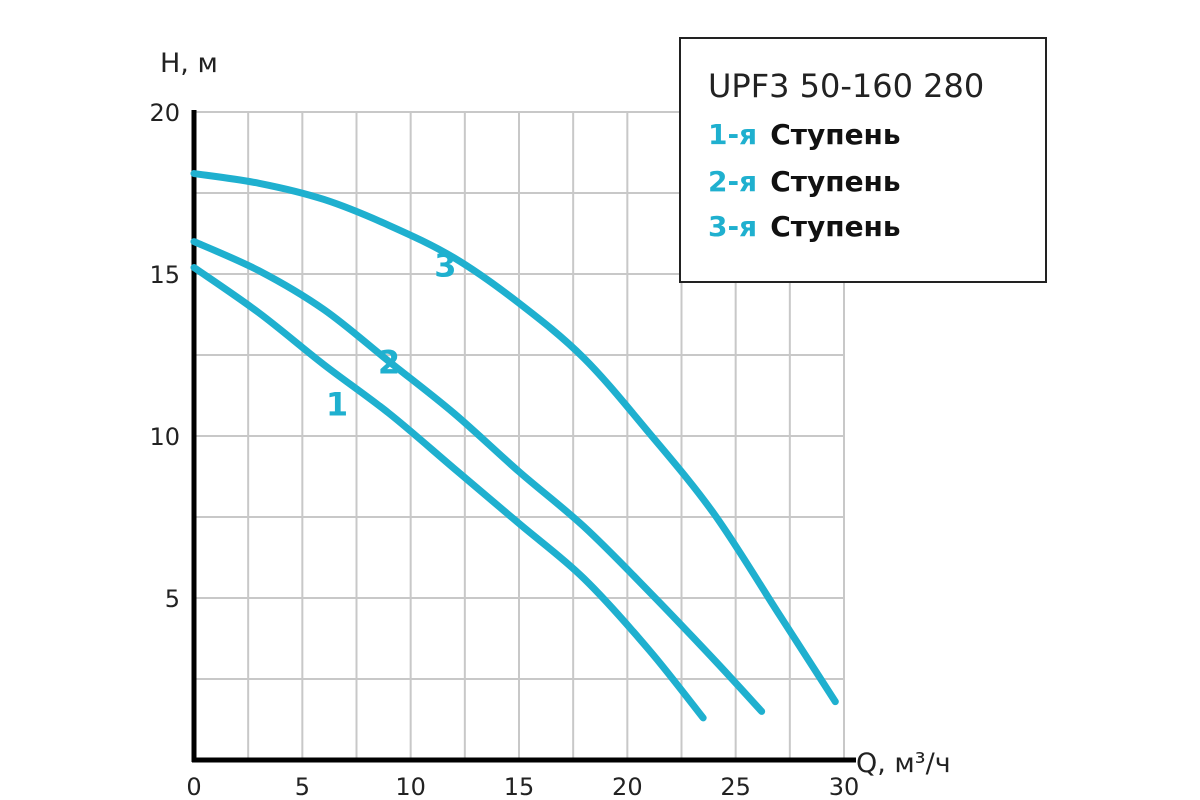  Describe the element at coordinates (445, 265) in the screenshot. I see `curve-label-3: 3` at that location.